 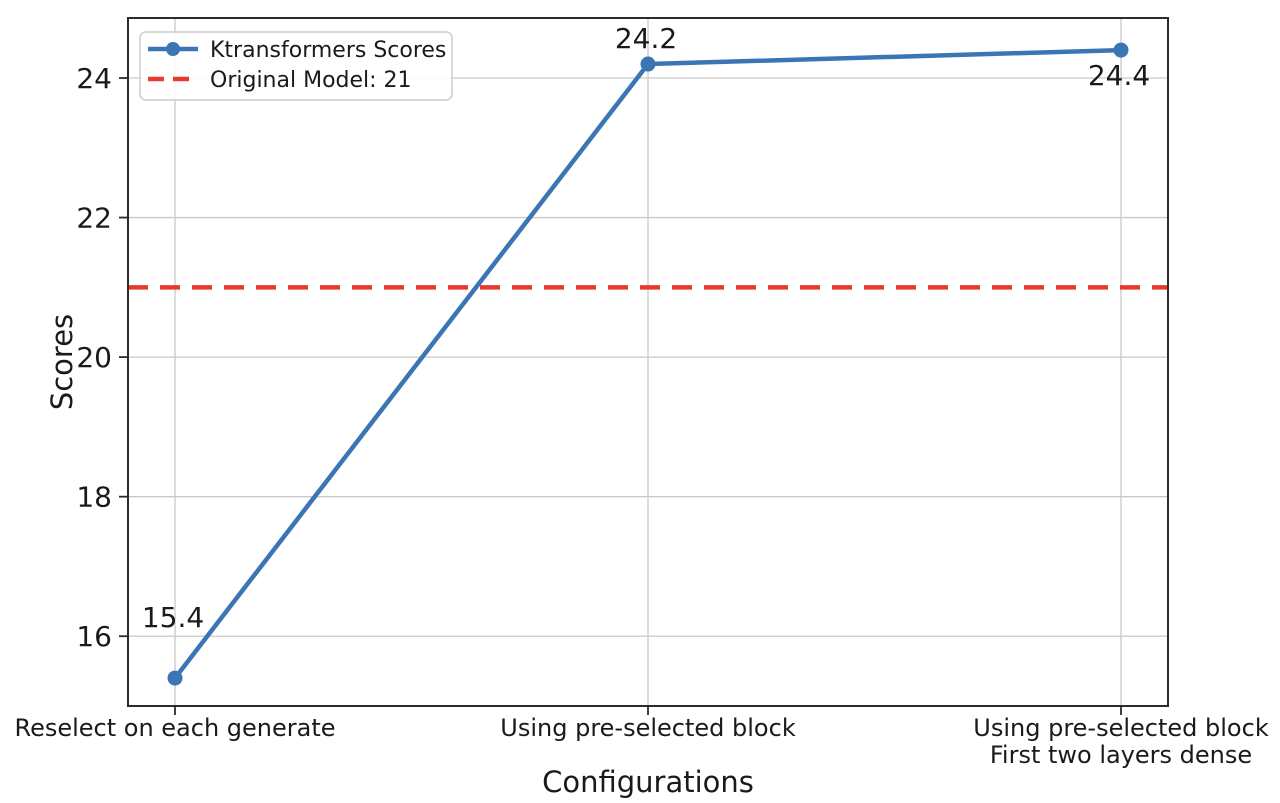 What do you see at coordinates (328, 50) in the screenshot?
I see `legend-entry-label: Ktransformers Scores` at bounding box center [328, 50].